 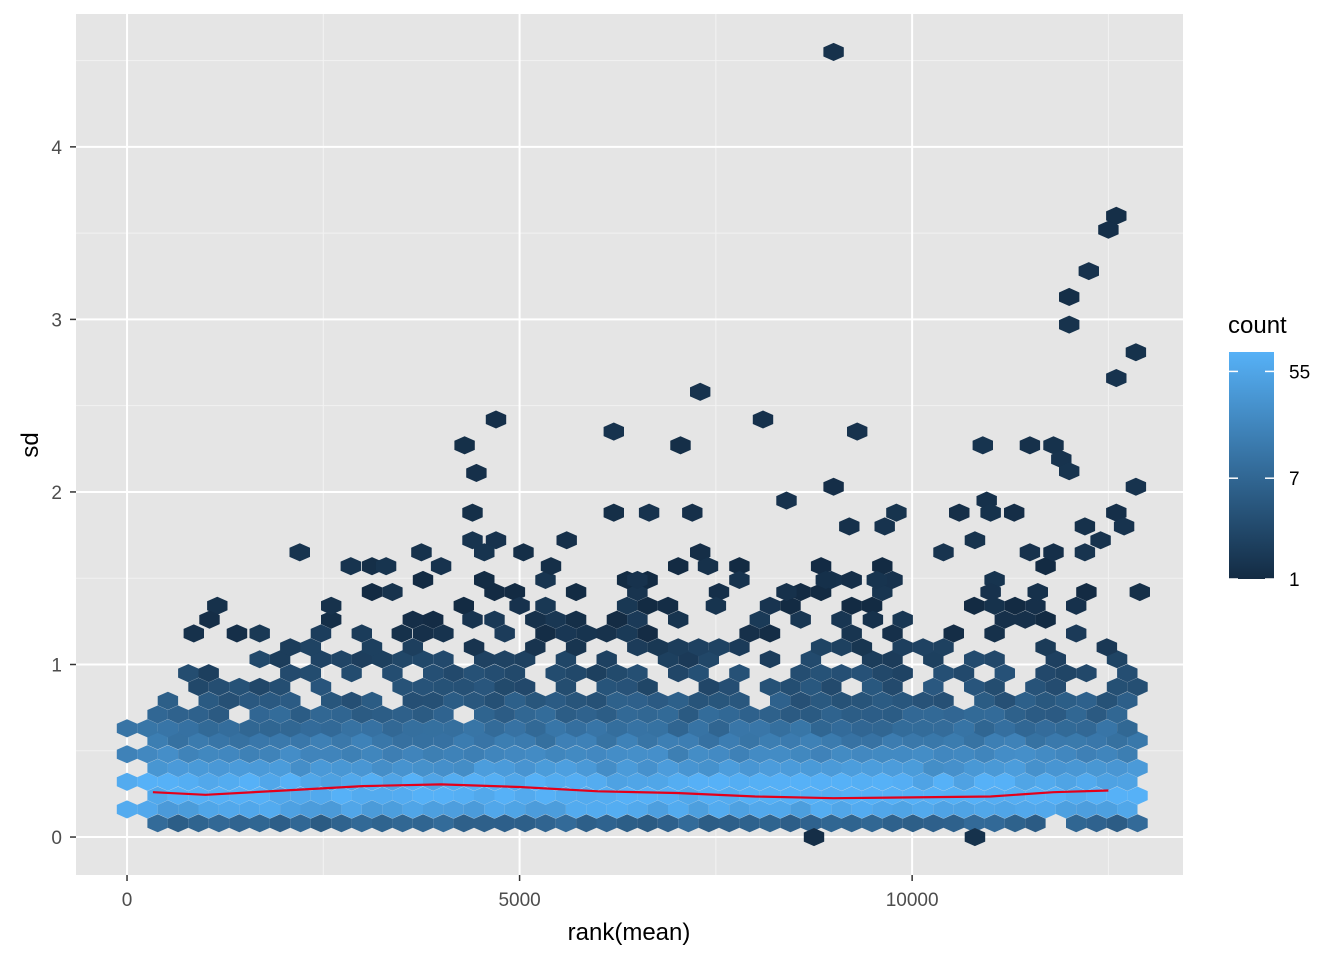 What do you see at coordinates (519, 900) in the screenshot?
I see `x-tick-label: 5000` at bounding box center [519, 900].